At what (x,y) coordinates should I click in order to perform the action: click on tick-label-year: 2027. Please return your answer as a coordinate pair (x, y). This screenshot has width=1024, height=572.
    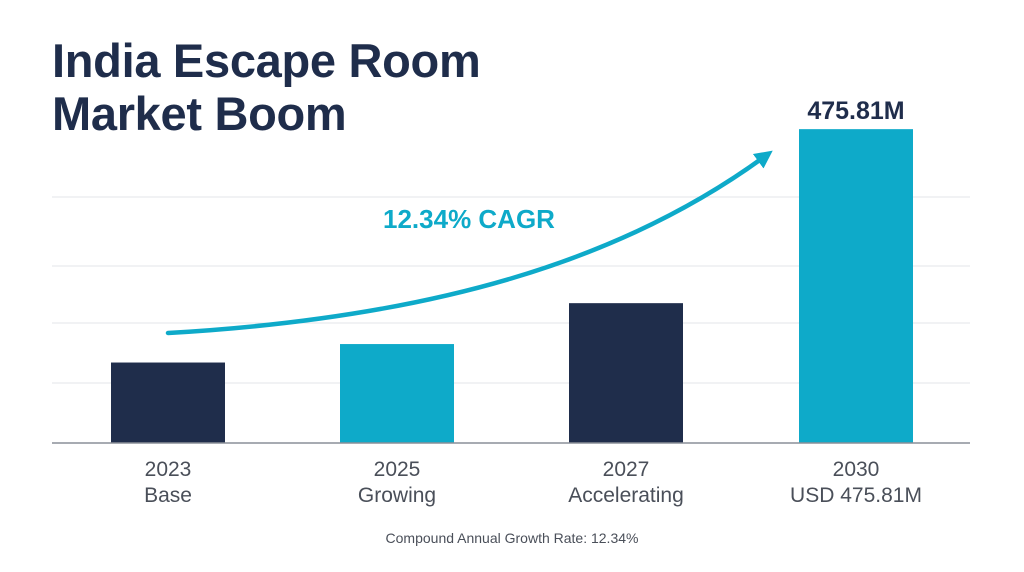
    Looking at the image, I should click on (626, 469).